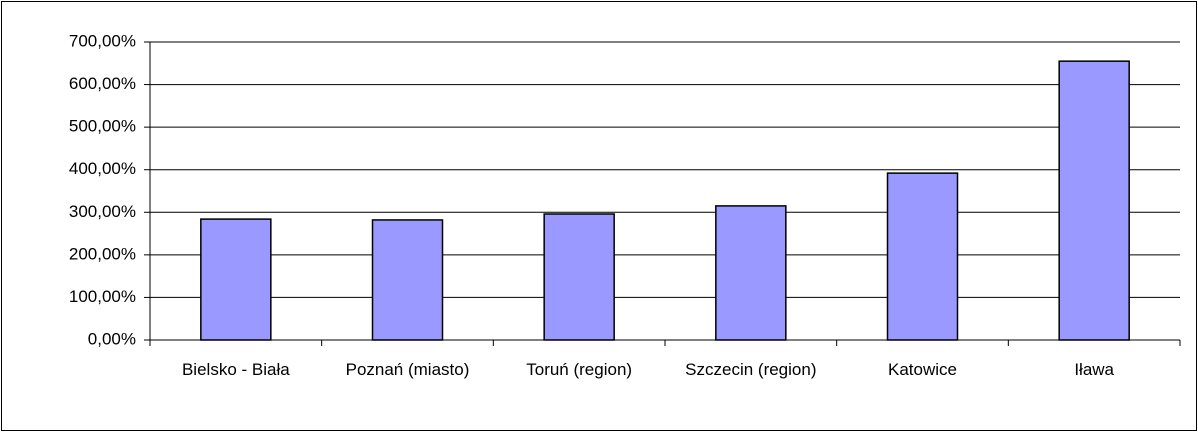 This screenshot has width=1198, height=432. I want to click on x-tick-label: Toruń (region), so click(579, 369).